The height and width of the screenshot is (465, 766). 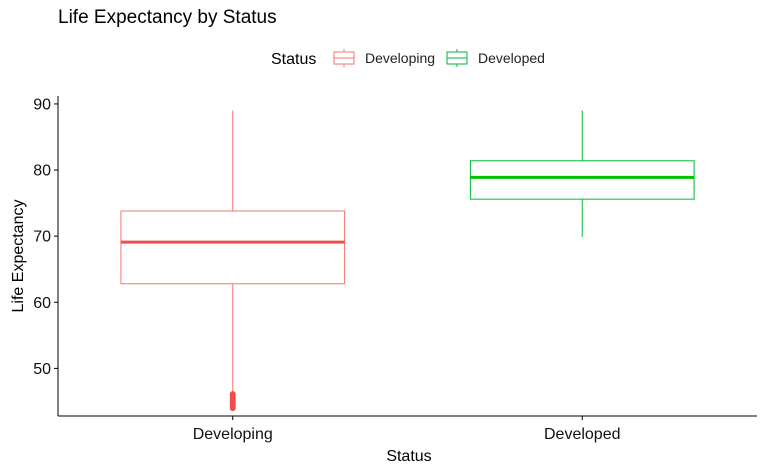 What do you see at coordinates (457, 58) in the screenshot?
I see `legend-key-developed` at bounding box center [457, 58].